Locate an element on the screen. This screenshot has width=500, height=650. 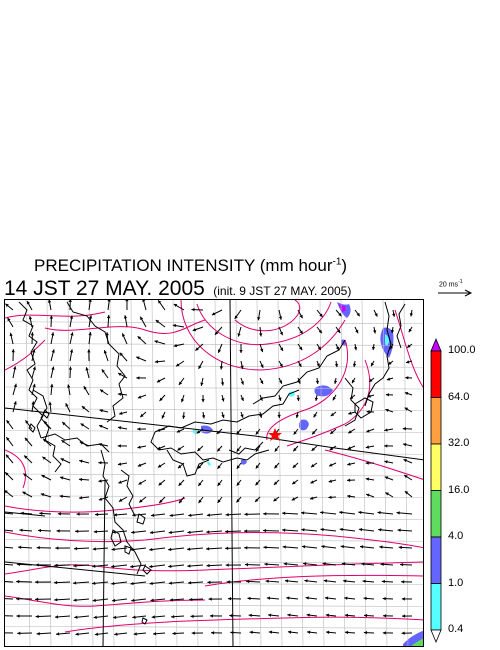
boundary-line is located at coordinates (25, 514).